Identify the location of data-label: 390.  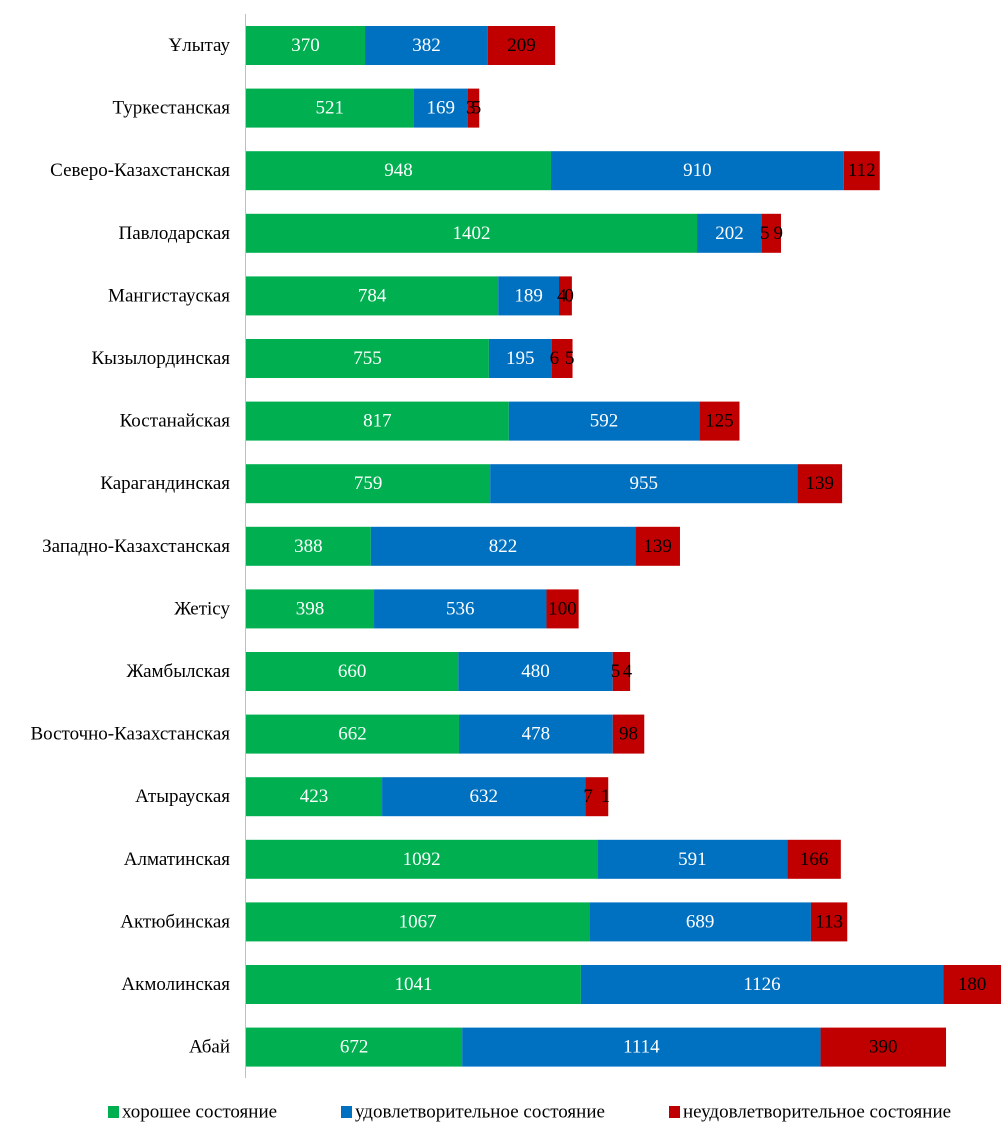
(883, 1047).